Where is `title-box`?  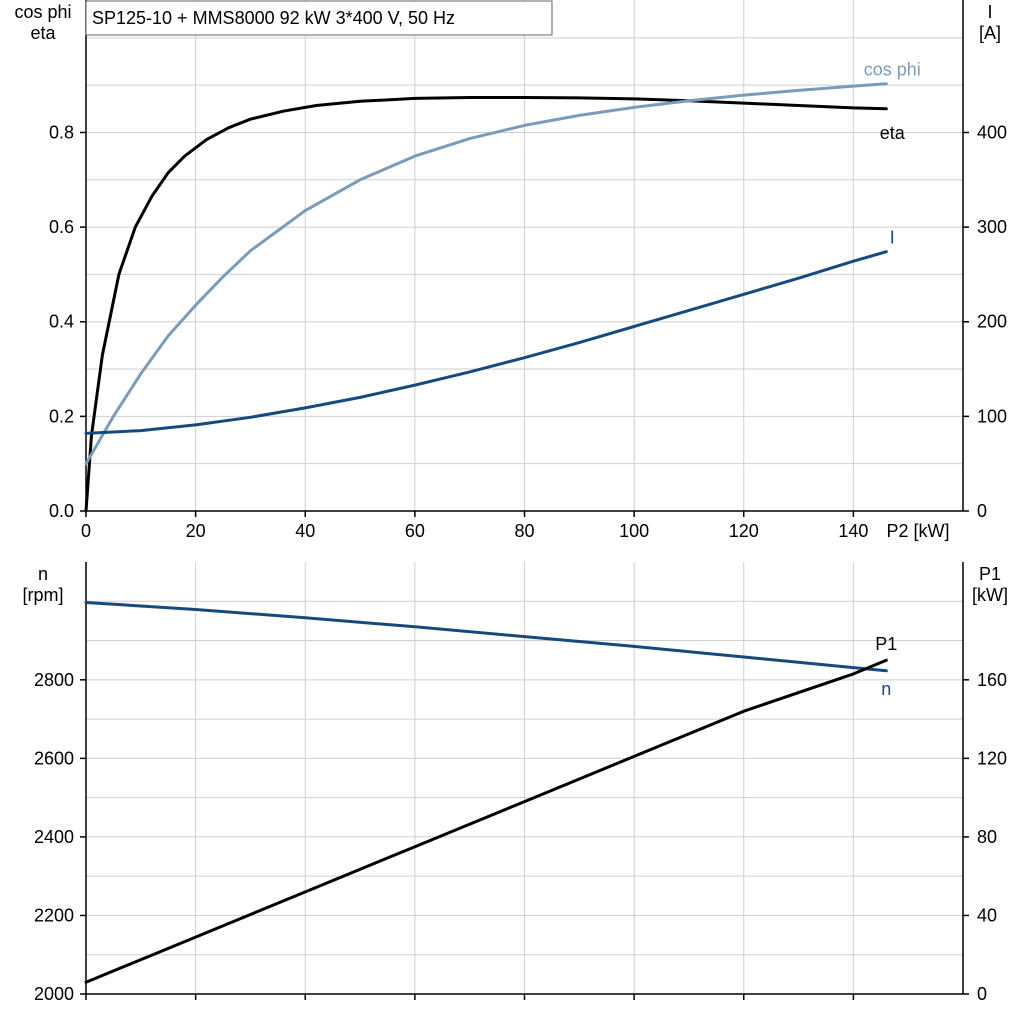 title-box is located at coordinates (319, 18).